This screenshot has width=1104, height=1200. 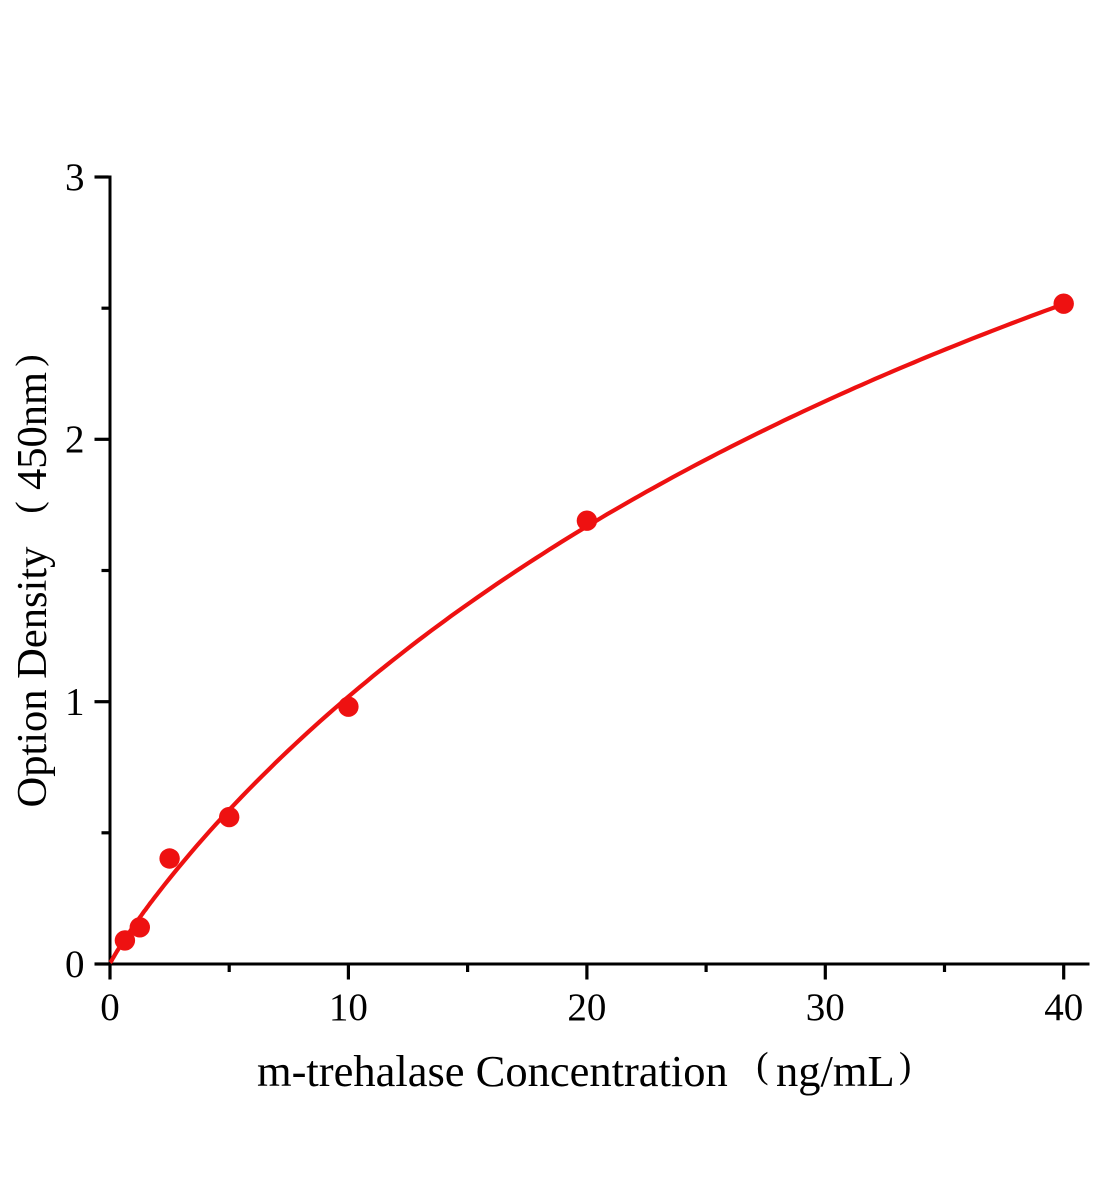 I want to click on svg-text: m-trehalase Concentration, so click(x=492, y=1071).